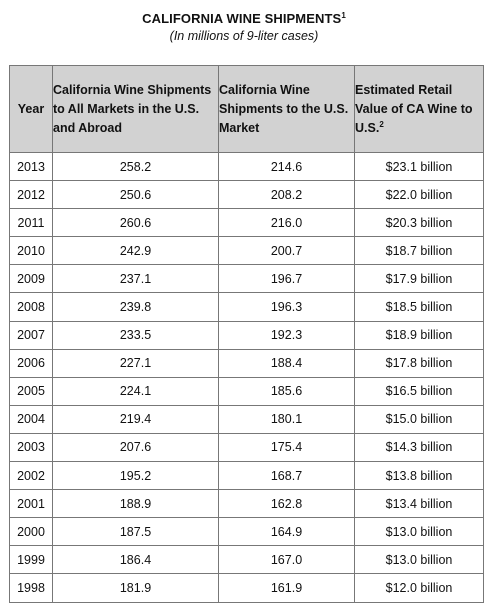 This screenshot has width=488, height=614. Describe the element at coordinates (381, 124) in the screenshot. I see `header-retail-value-footnote-marker: 2` at that location.